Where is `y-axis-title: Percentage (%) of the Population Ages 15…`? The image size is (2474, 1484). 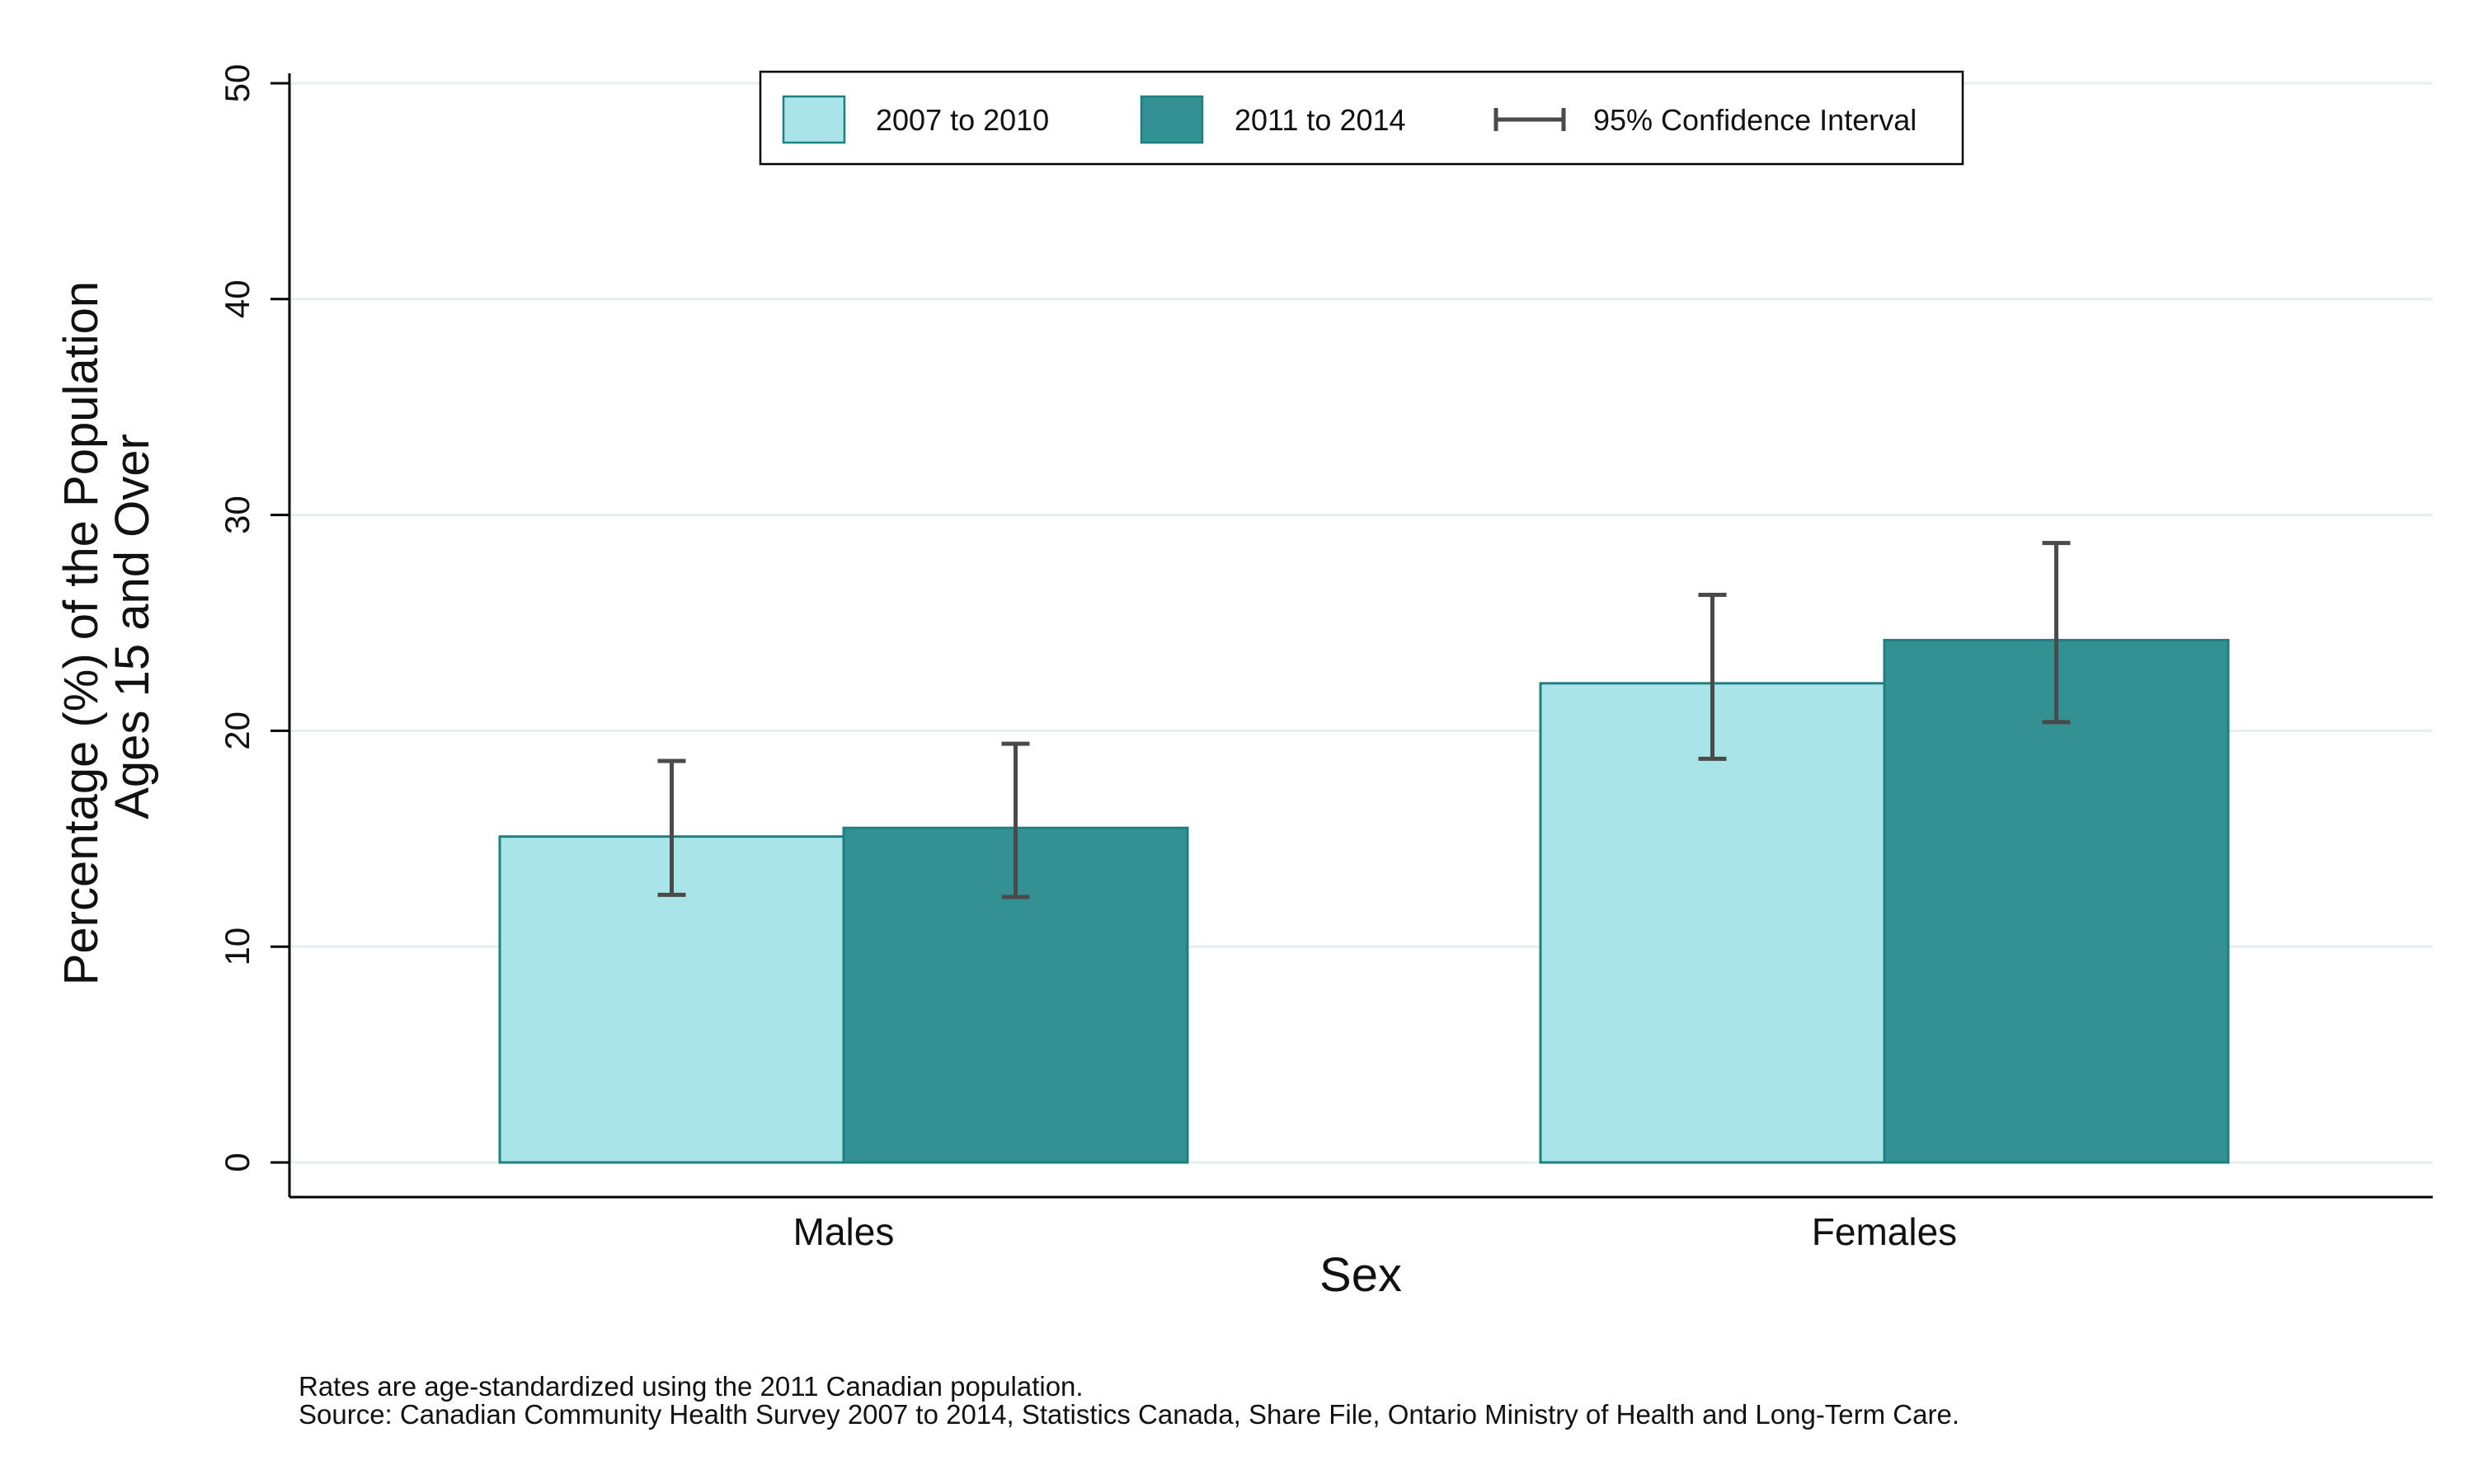 y-axis-title: Percentage (%) of the Population Ages 15… is located at coordinates (106, 627).